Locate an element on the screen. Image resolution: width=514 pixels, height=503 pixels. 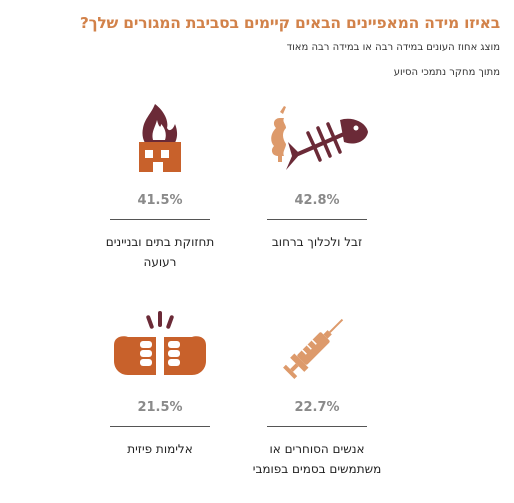
stat-card-building: 41.5% תחזוקת בתים ובניינים רעועה is located at coordinates (160, 183).